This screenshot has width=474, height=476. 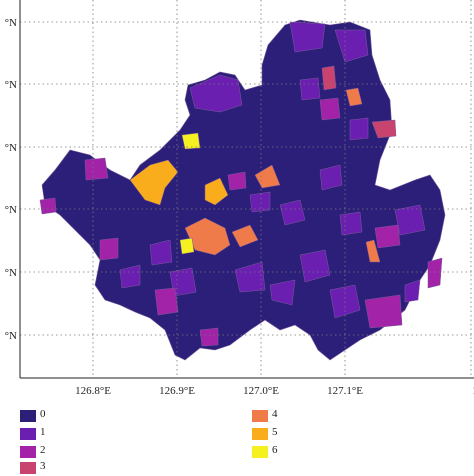 What do you see at coordinates (43, 466) in the screenshot?
I see `legend-label: 3` at bounding box center [43, 466].